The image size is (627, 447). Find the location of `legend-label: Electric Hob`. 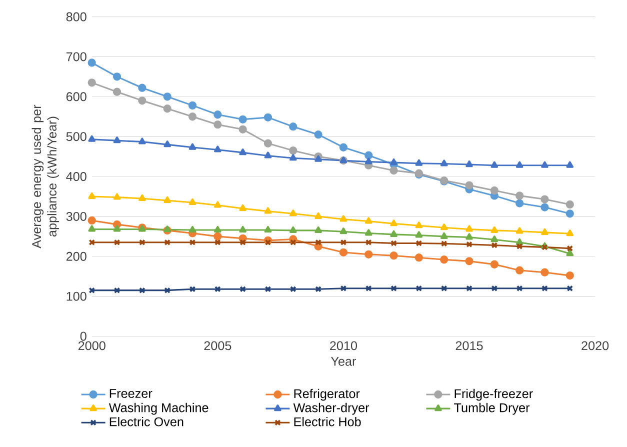

legend-label: Electric Hob is located at coordinates (327, 421).